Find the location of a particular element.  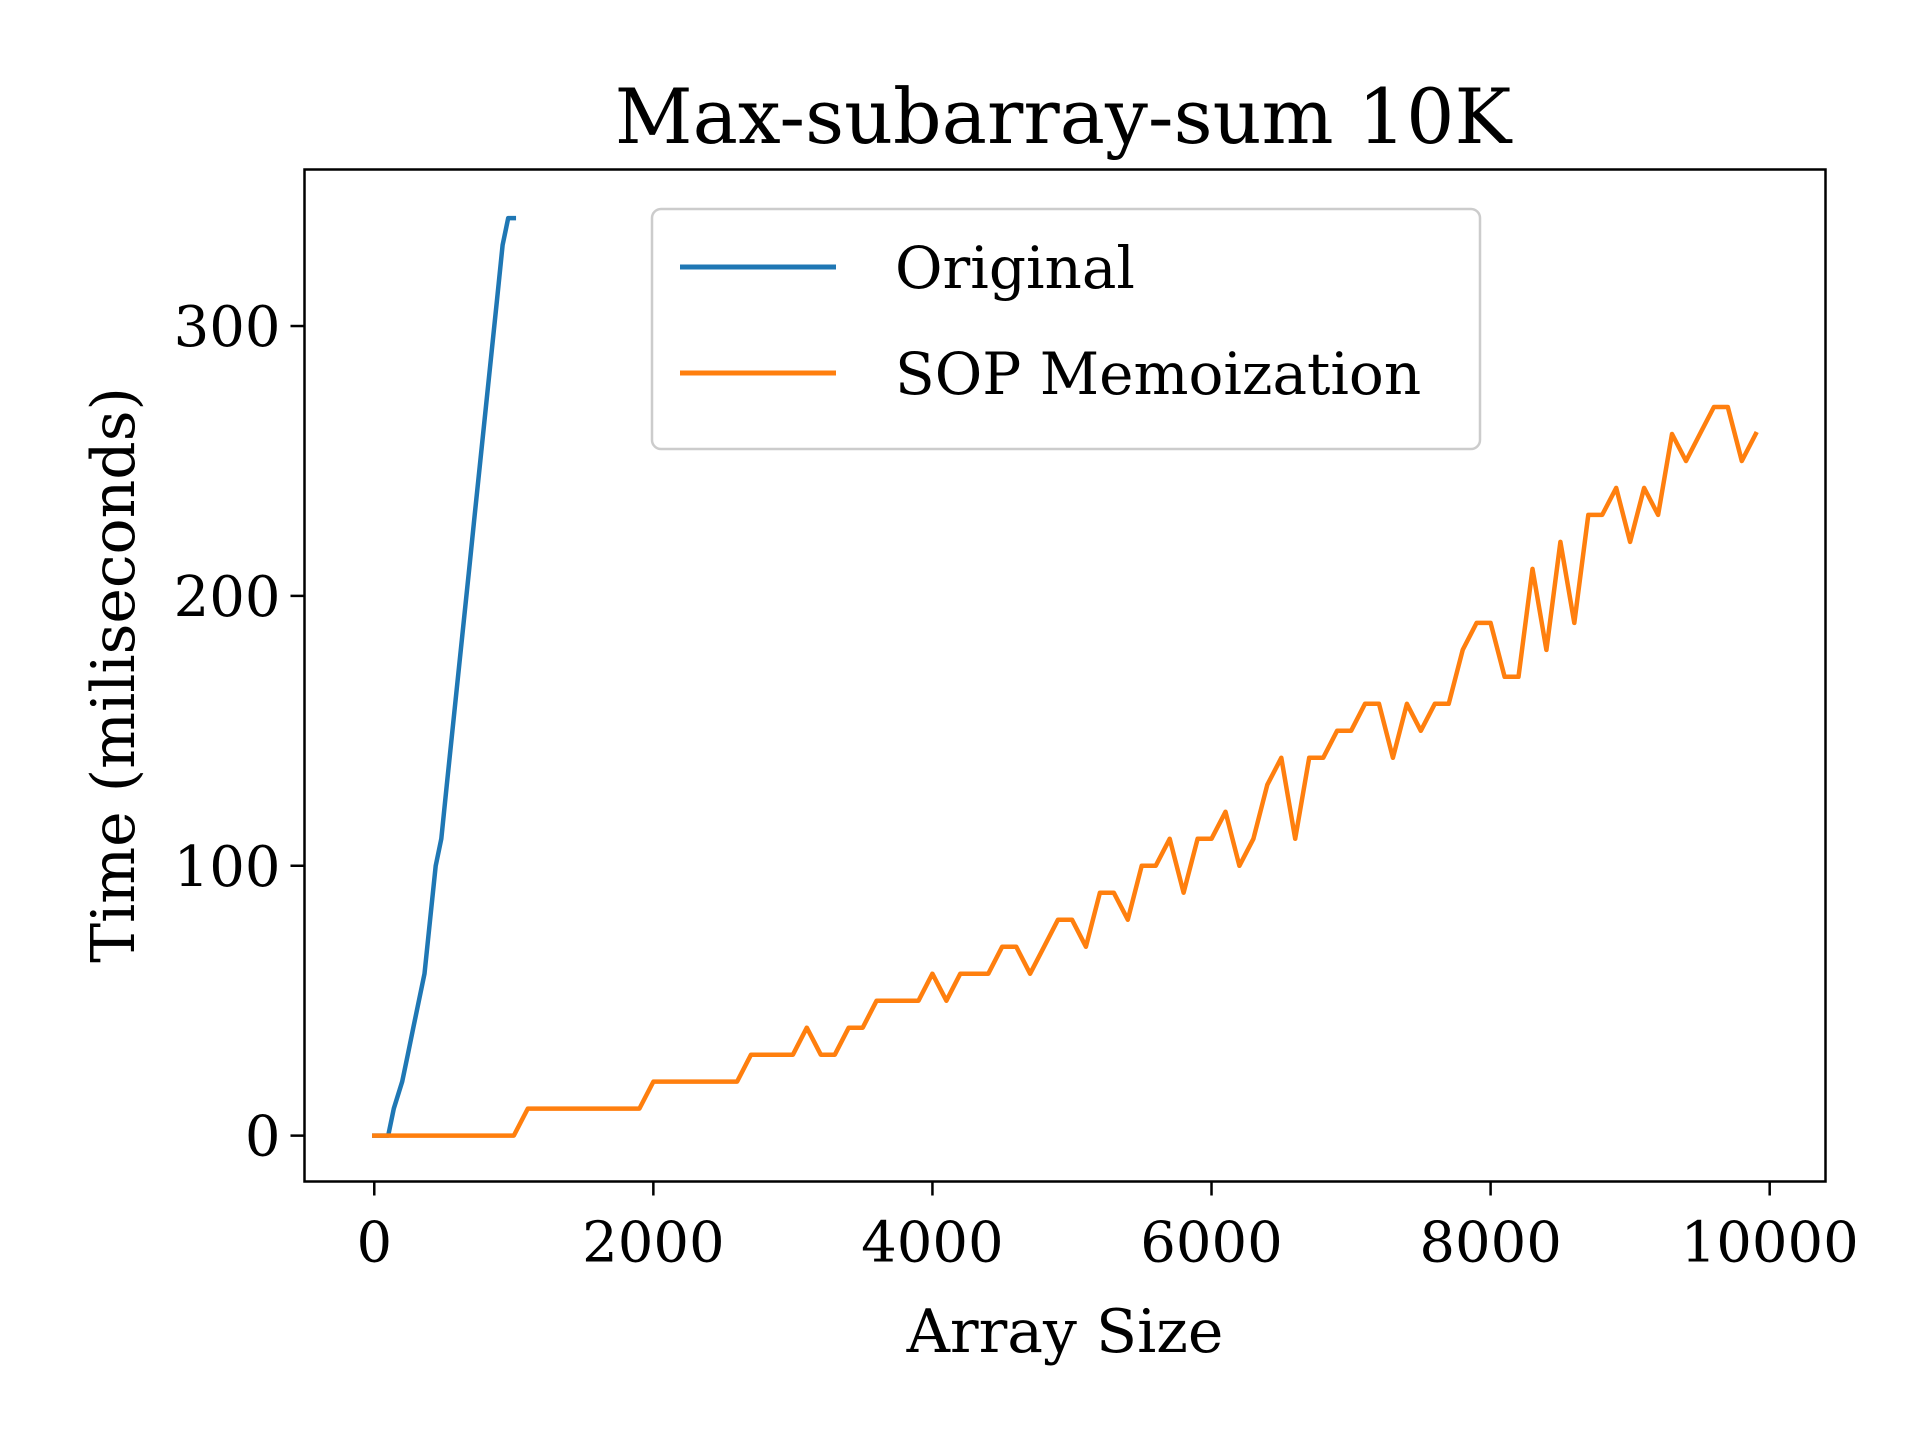

legend-label-original: Original is located at coordinates (1015, 268).